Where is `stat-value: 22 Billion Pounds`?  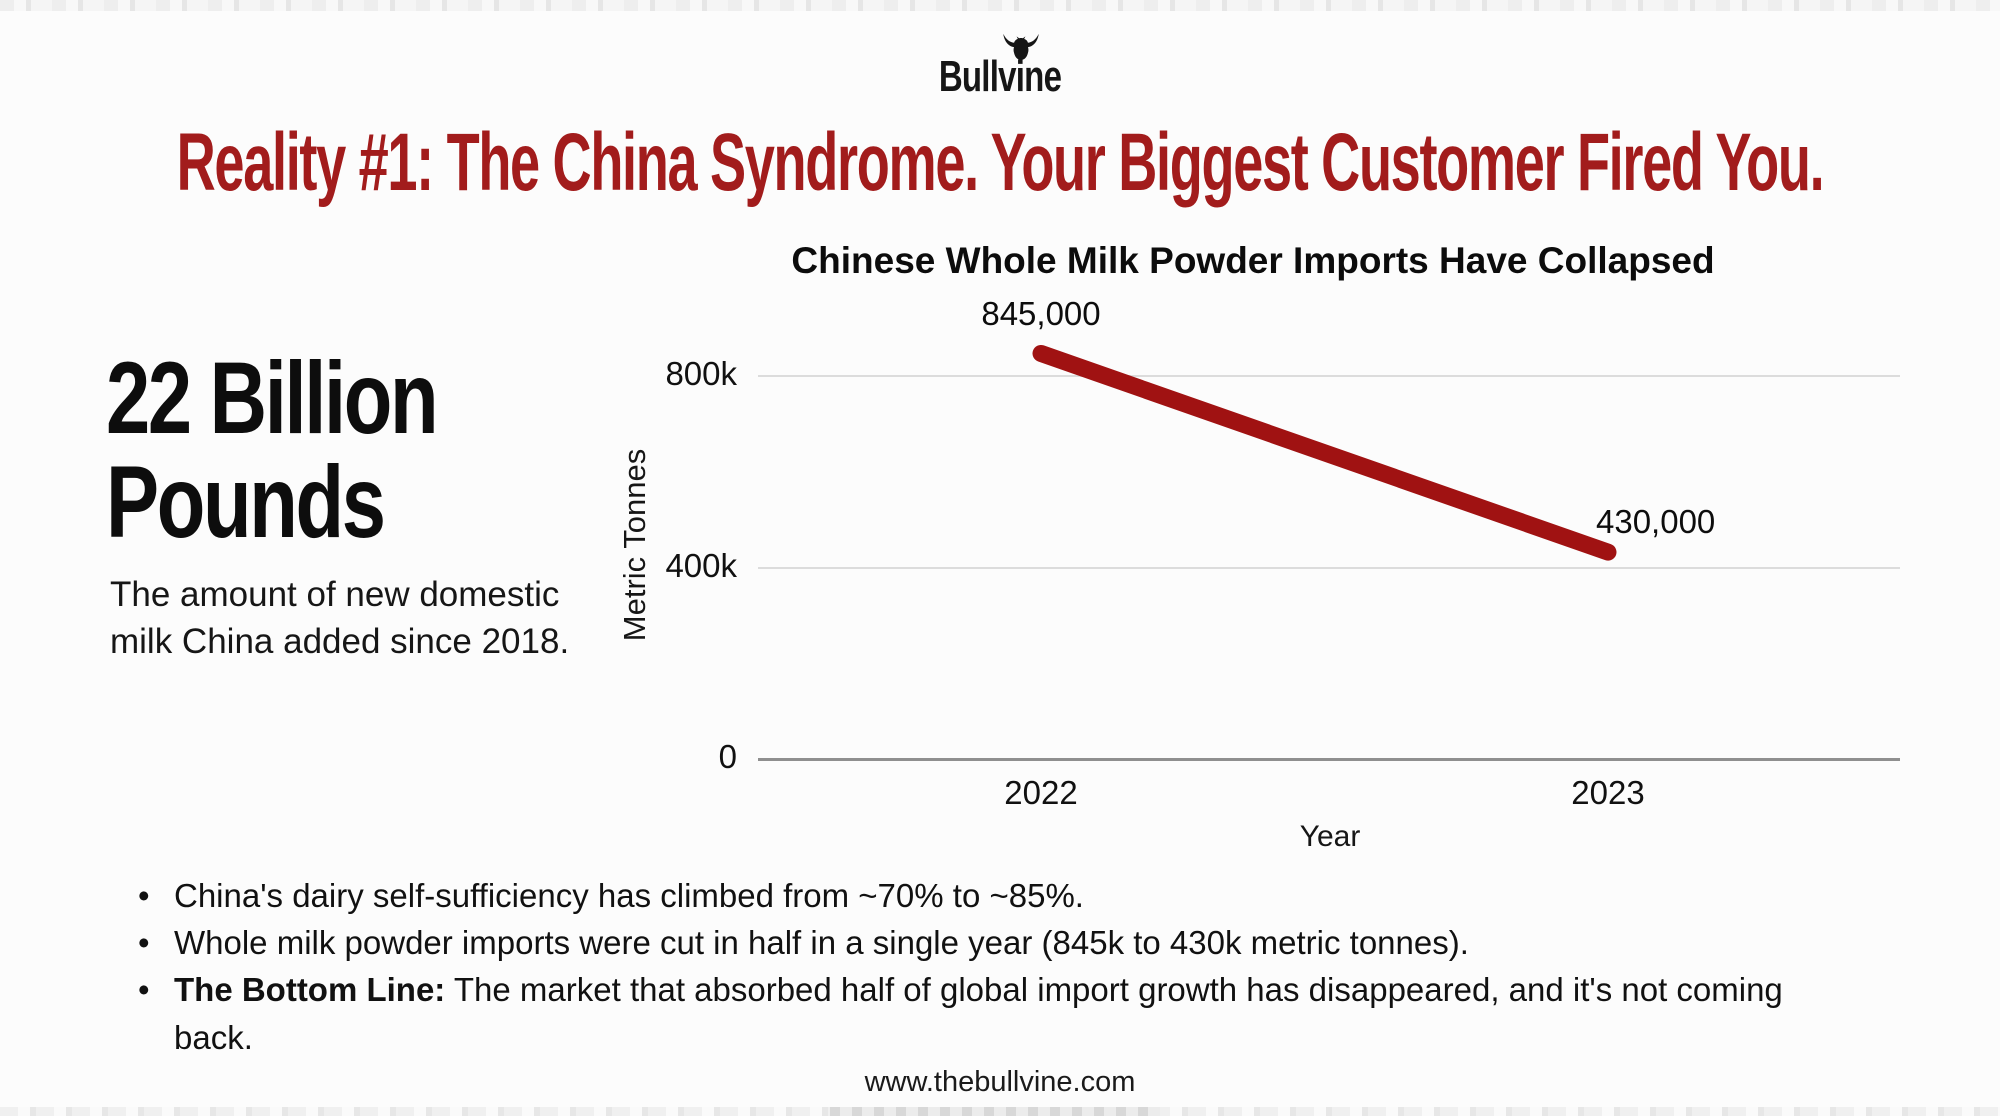
stat-value: 22 Billion Pounds is located at coordinates (272, 450).